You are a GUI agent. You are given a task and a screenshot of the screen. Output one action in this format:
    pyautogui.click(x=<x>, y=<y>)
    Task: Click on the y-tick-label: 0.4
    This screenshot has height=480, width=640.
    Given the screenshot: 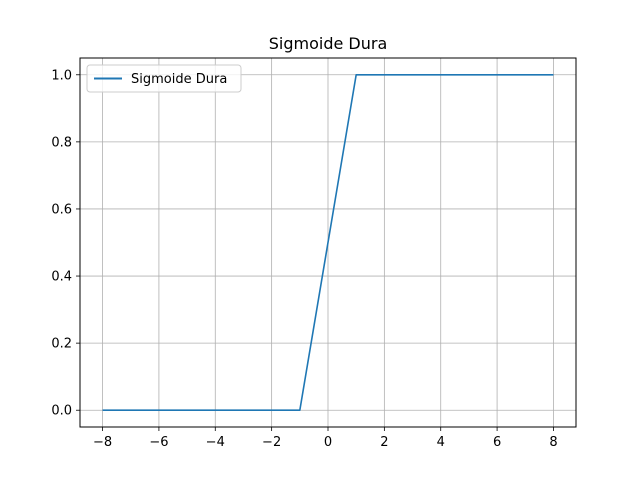 What is the action you would take?
    pyautogui.click(x=61, y=277)
    